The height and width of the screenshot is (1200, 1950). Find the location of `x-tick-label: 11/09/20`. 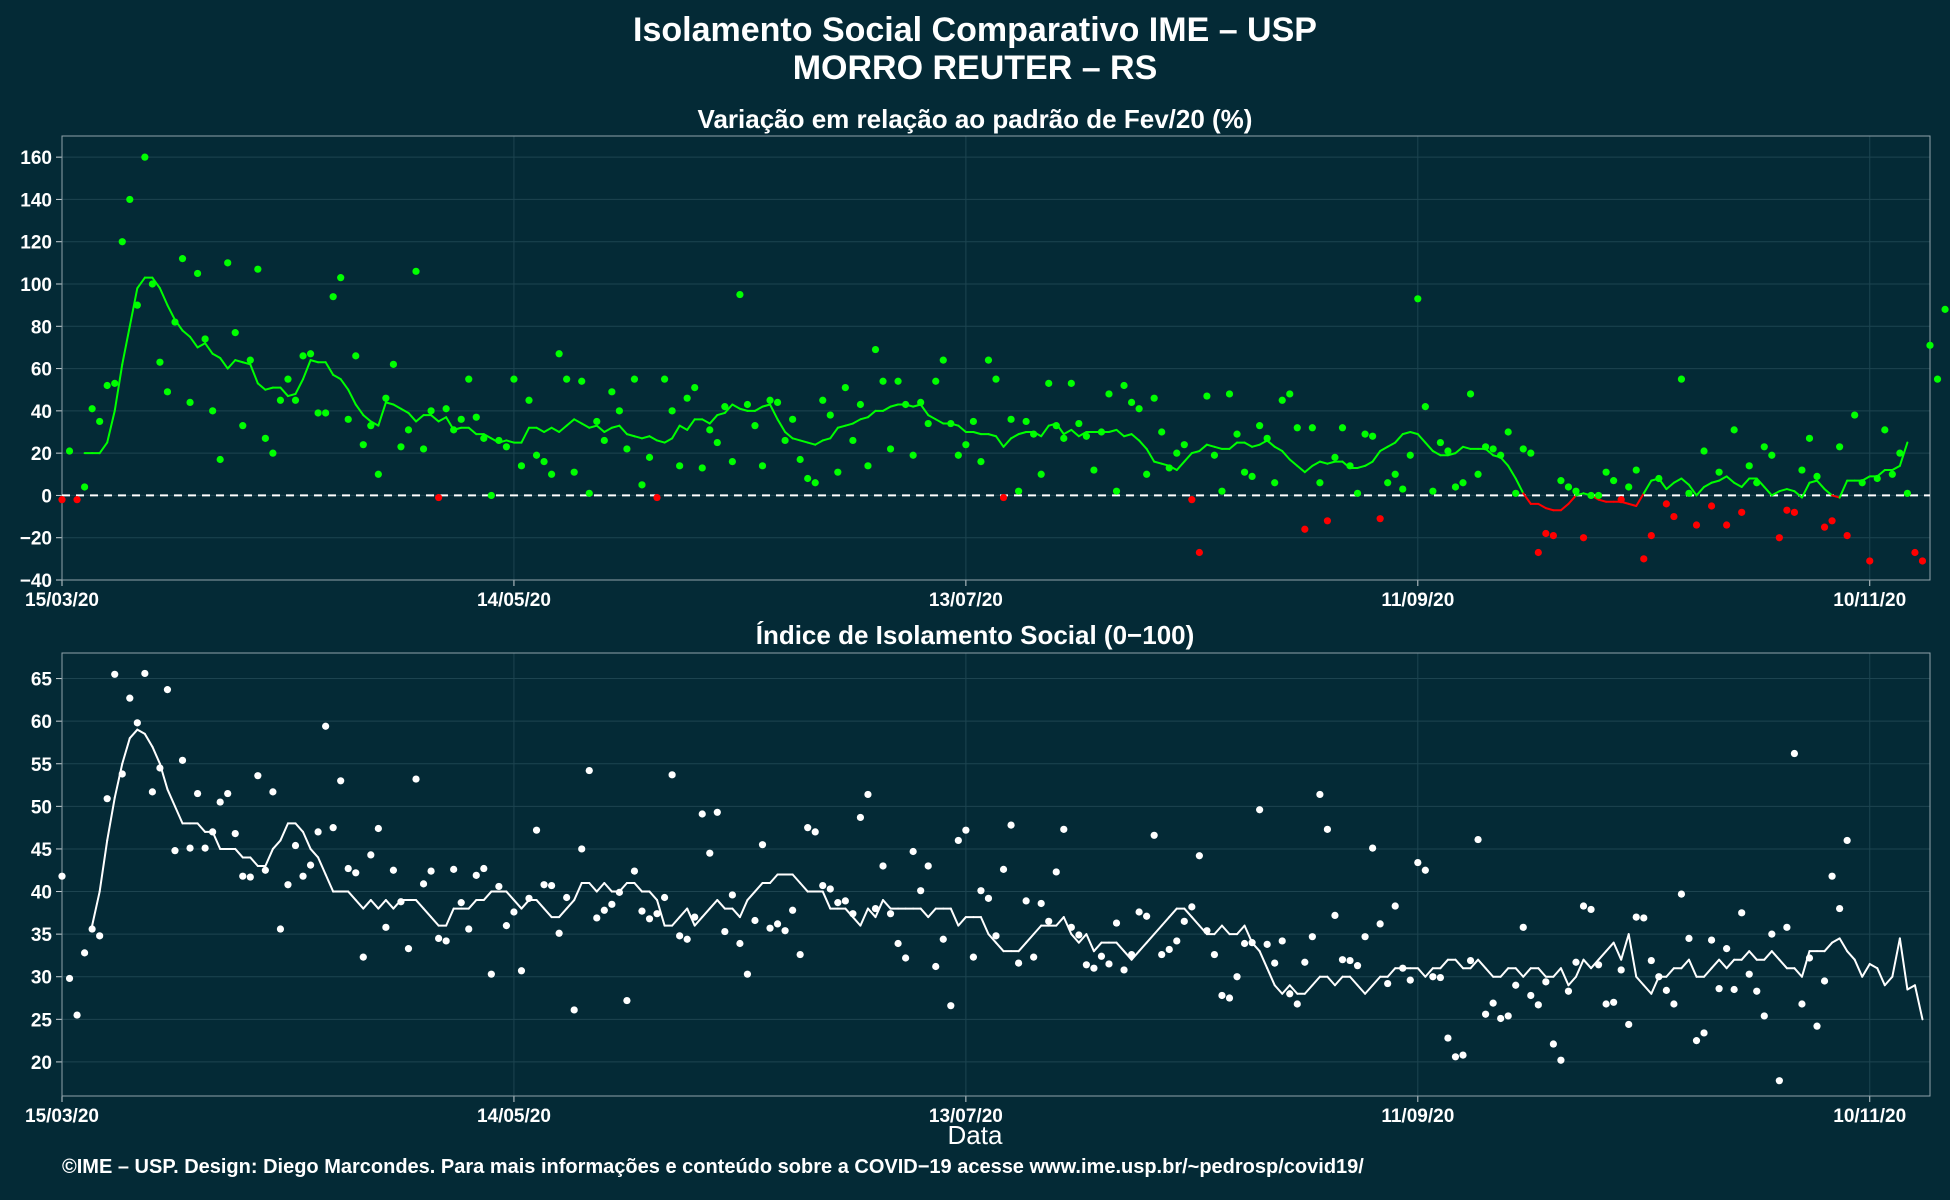

x-tick-label: 11/09/20 is located at coordinates (1417, 600).